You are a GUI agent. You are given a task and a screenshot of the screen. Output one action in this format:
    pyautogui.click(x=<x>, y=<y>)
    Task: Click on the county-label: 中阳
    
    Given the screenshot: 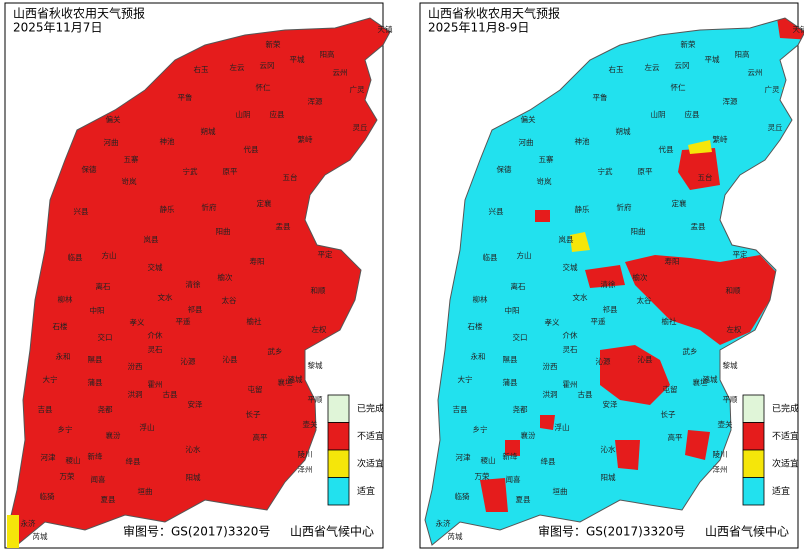 What is the action you would take?
    pyautogui.click(x=97, y=310)
    